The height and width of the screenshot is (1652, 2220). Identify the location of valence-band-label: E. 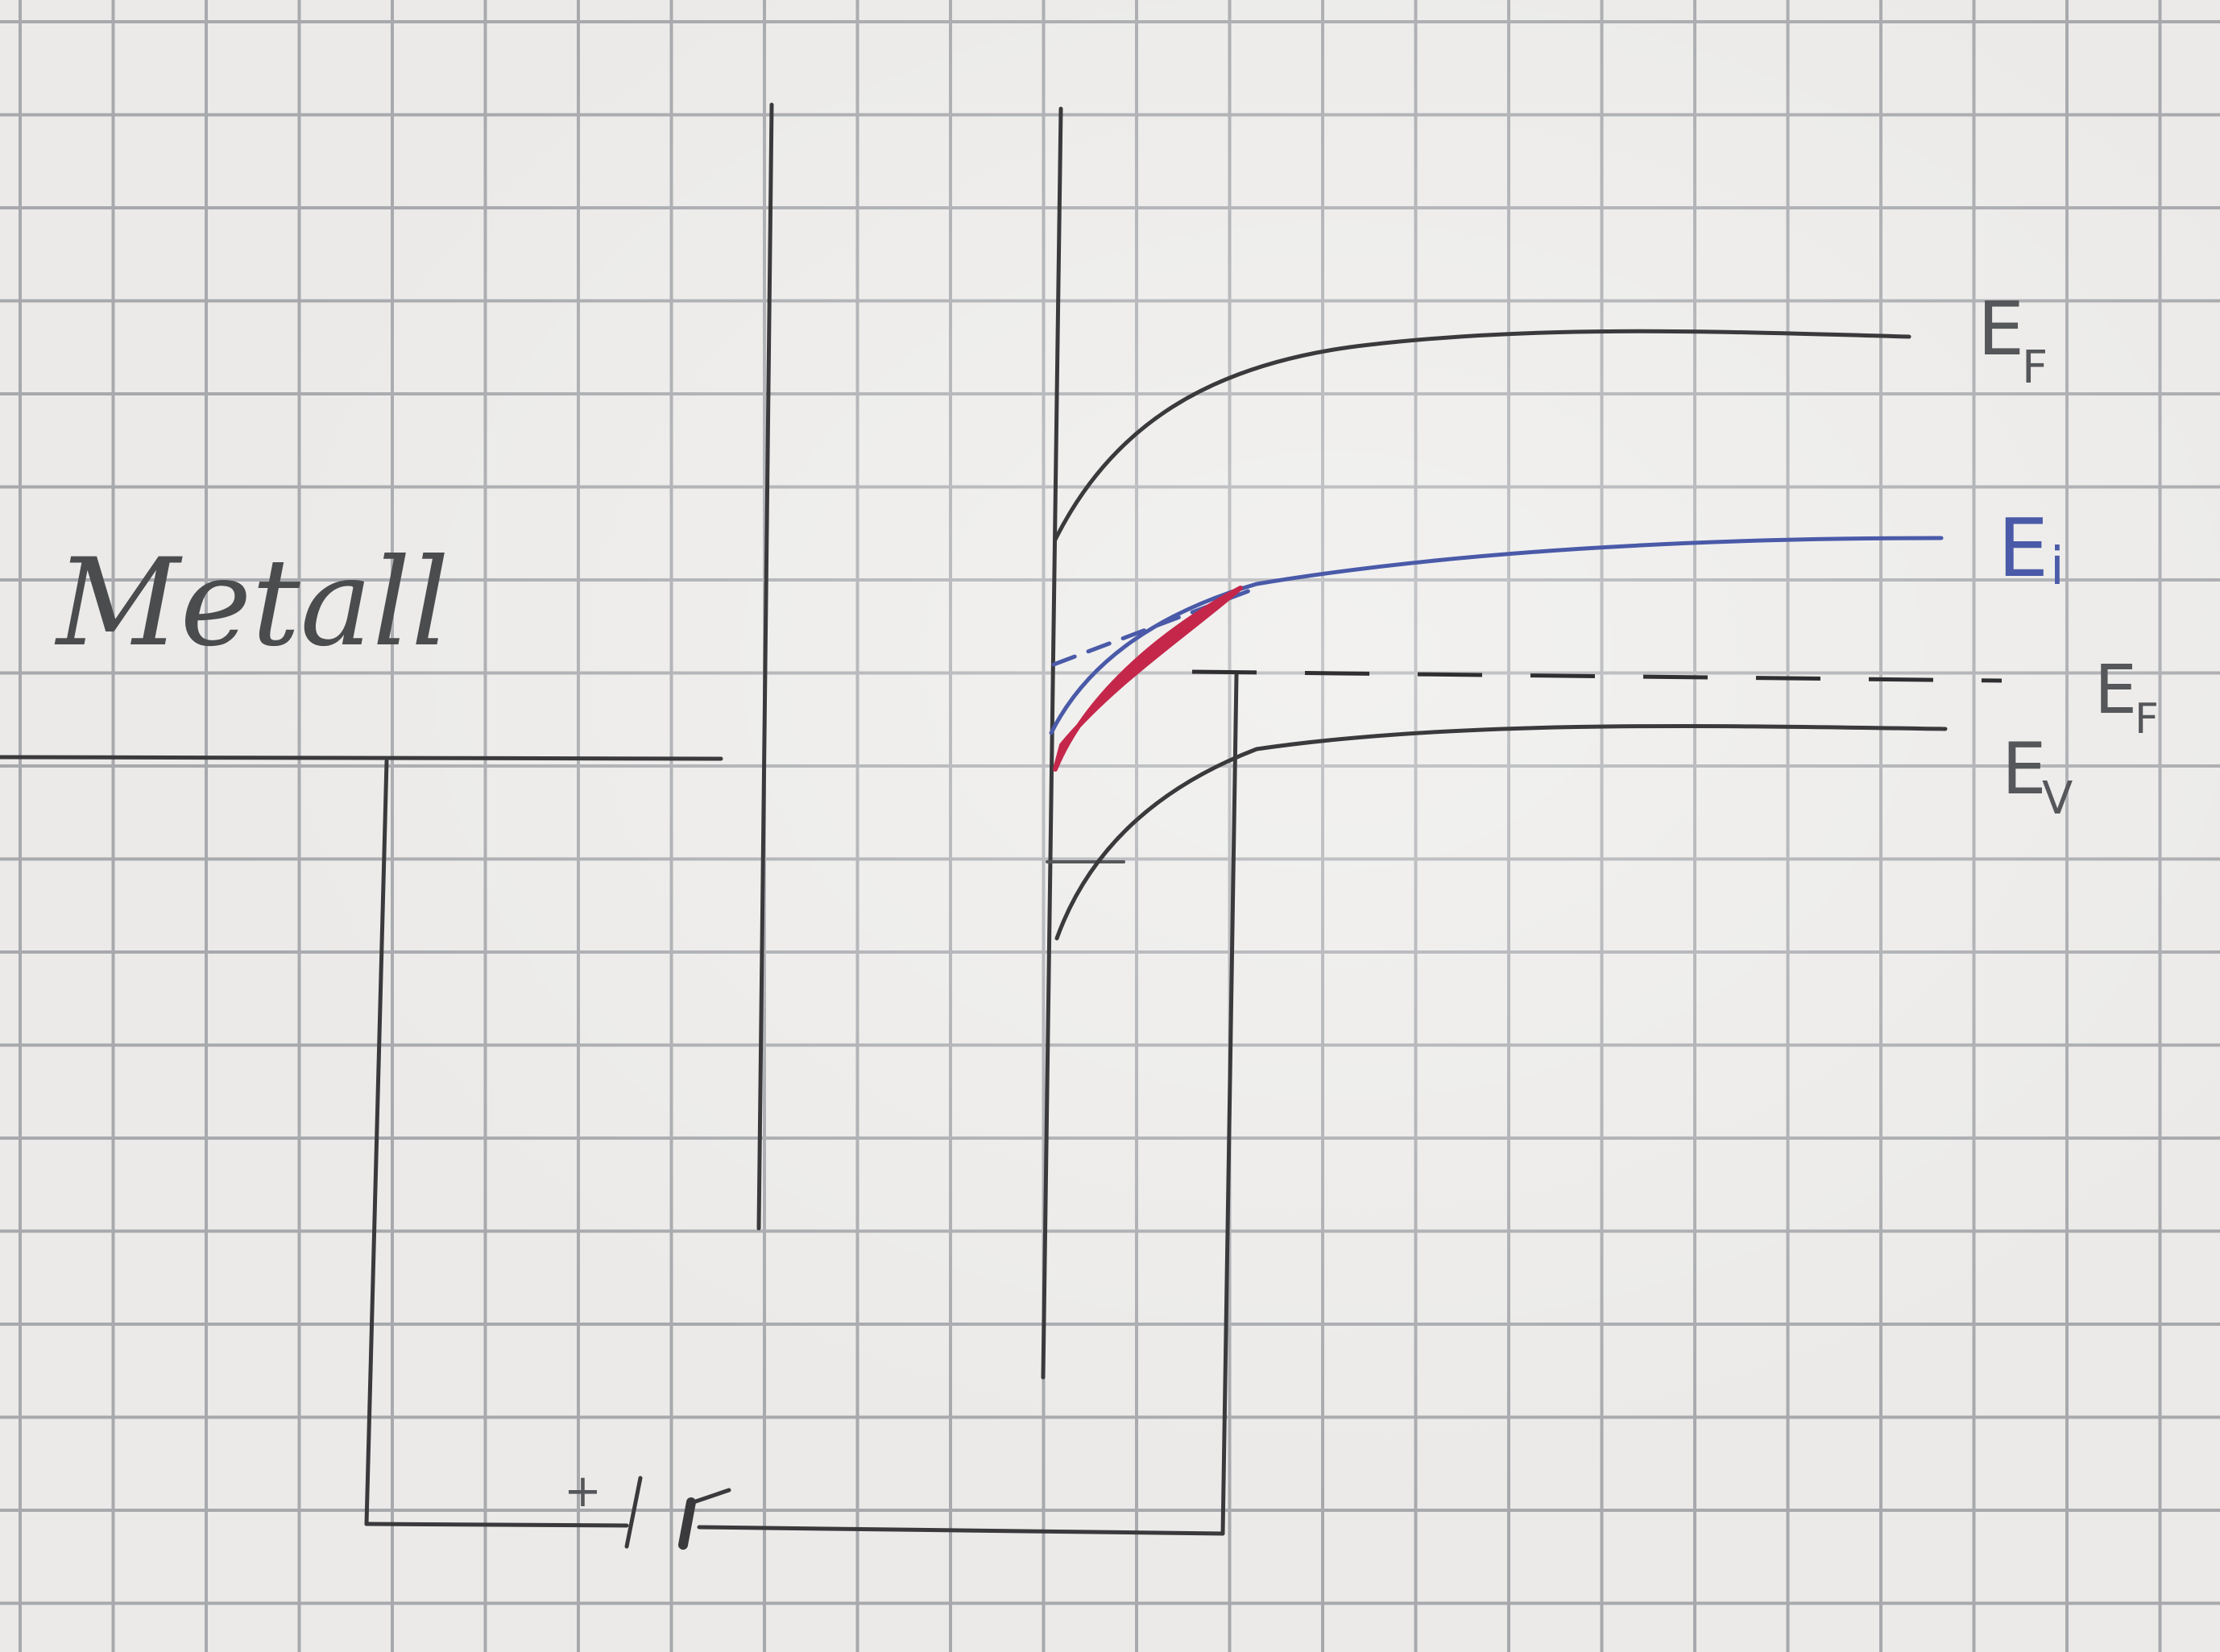
(2024, 768).